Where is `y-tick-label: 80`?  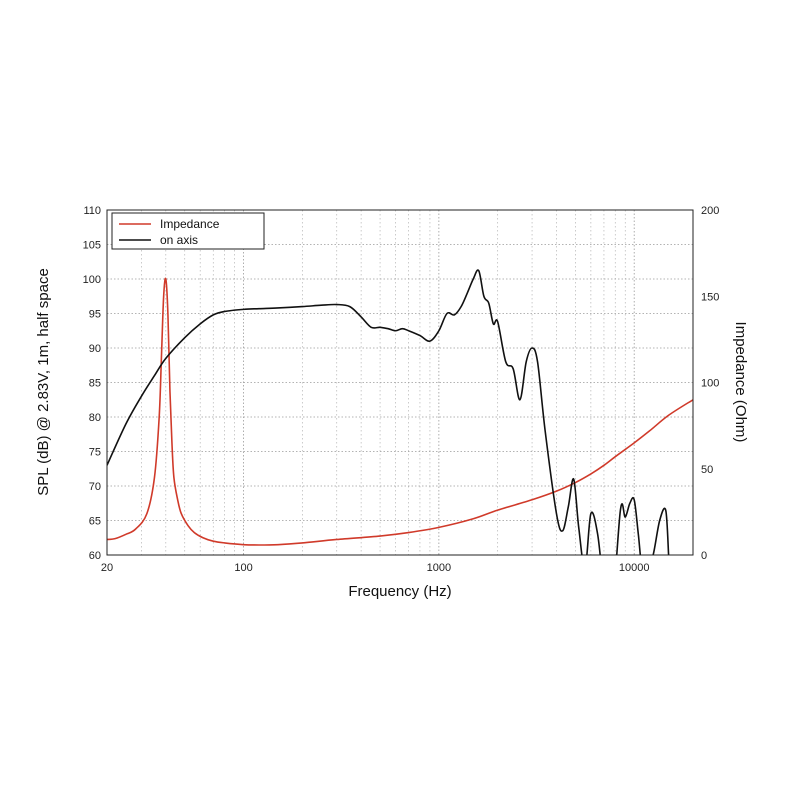
y-tick-label: 80 is located at coordinates (95, 418).